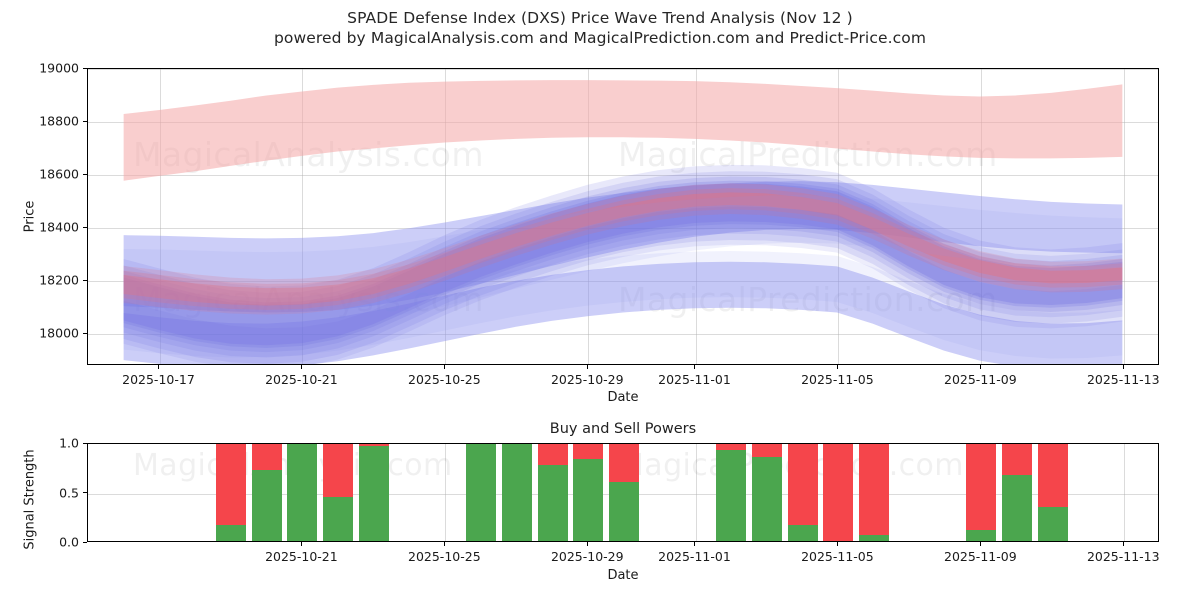  Describe the element at coordinates (980, 379) in the screenshot. I see `x-tick-label: 2025-11-09` at that location.